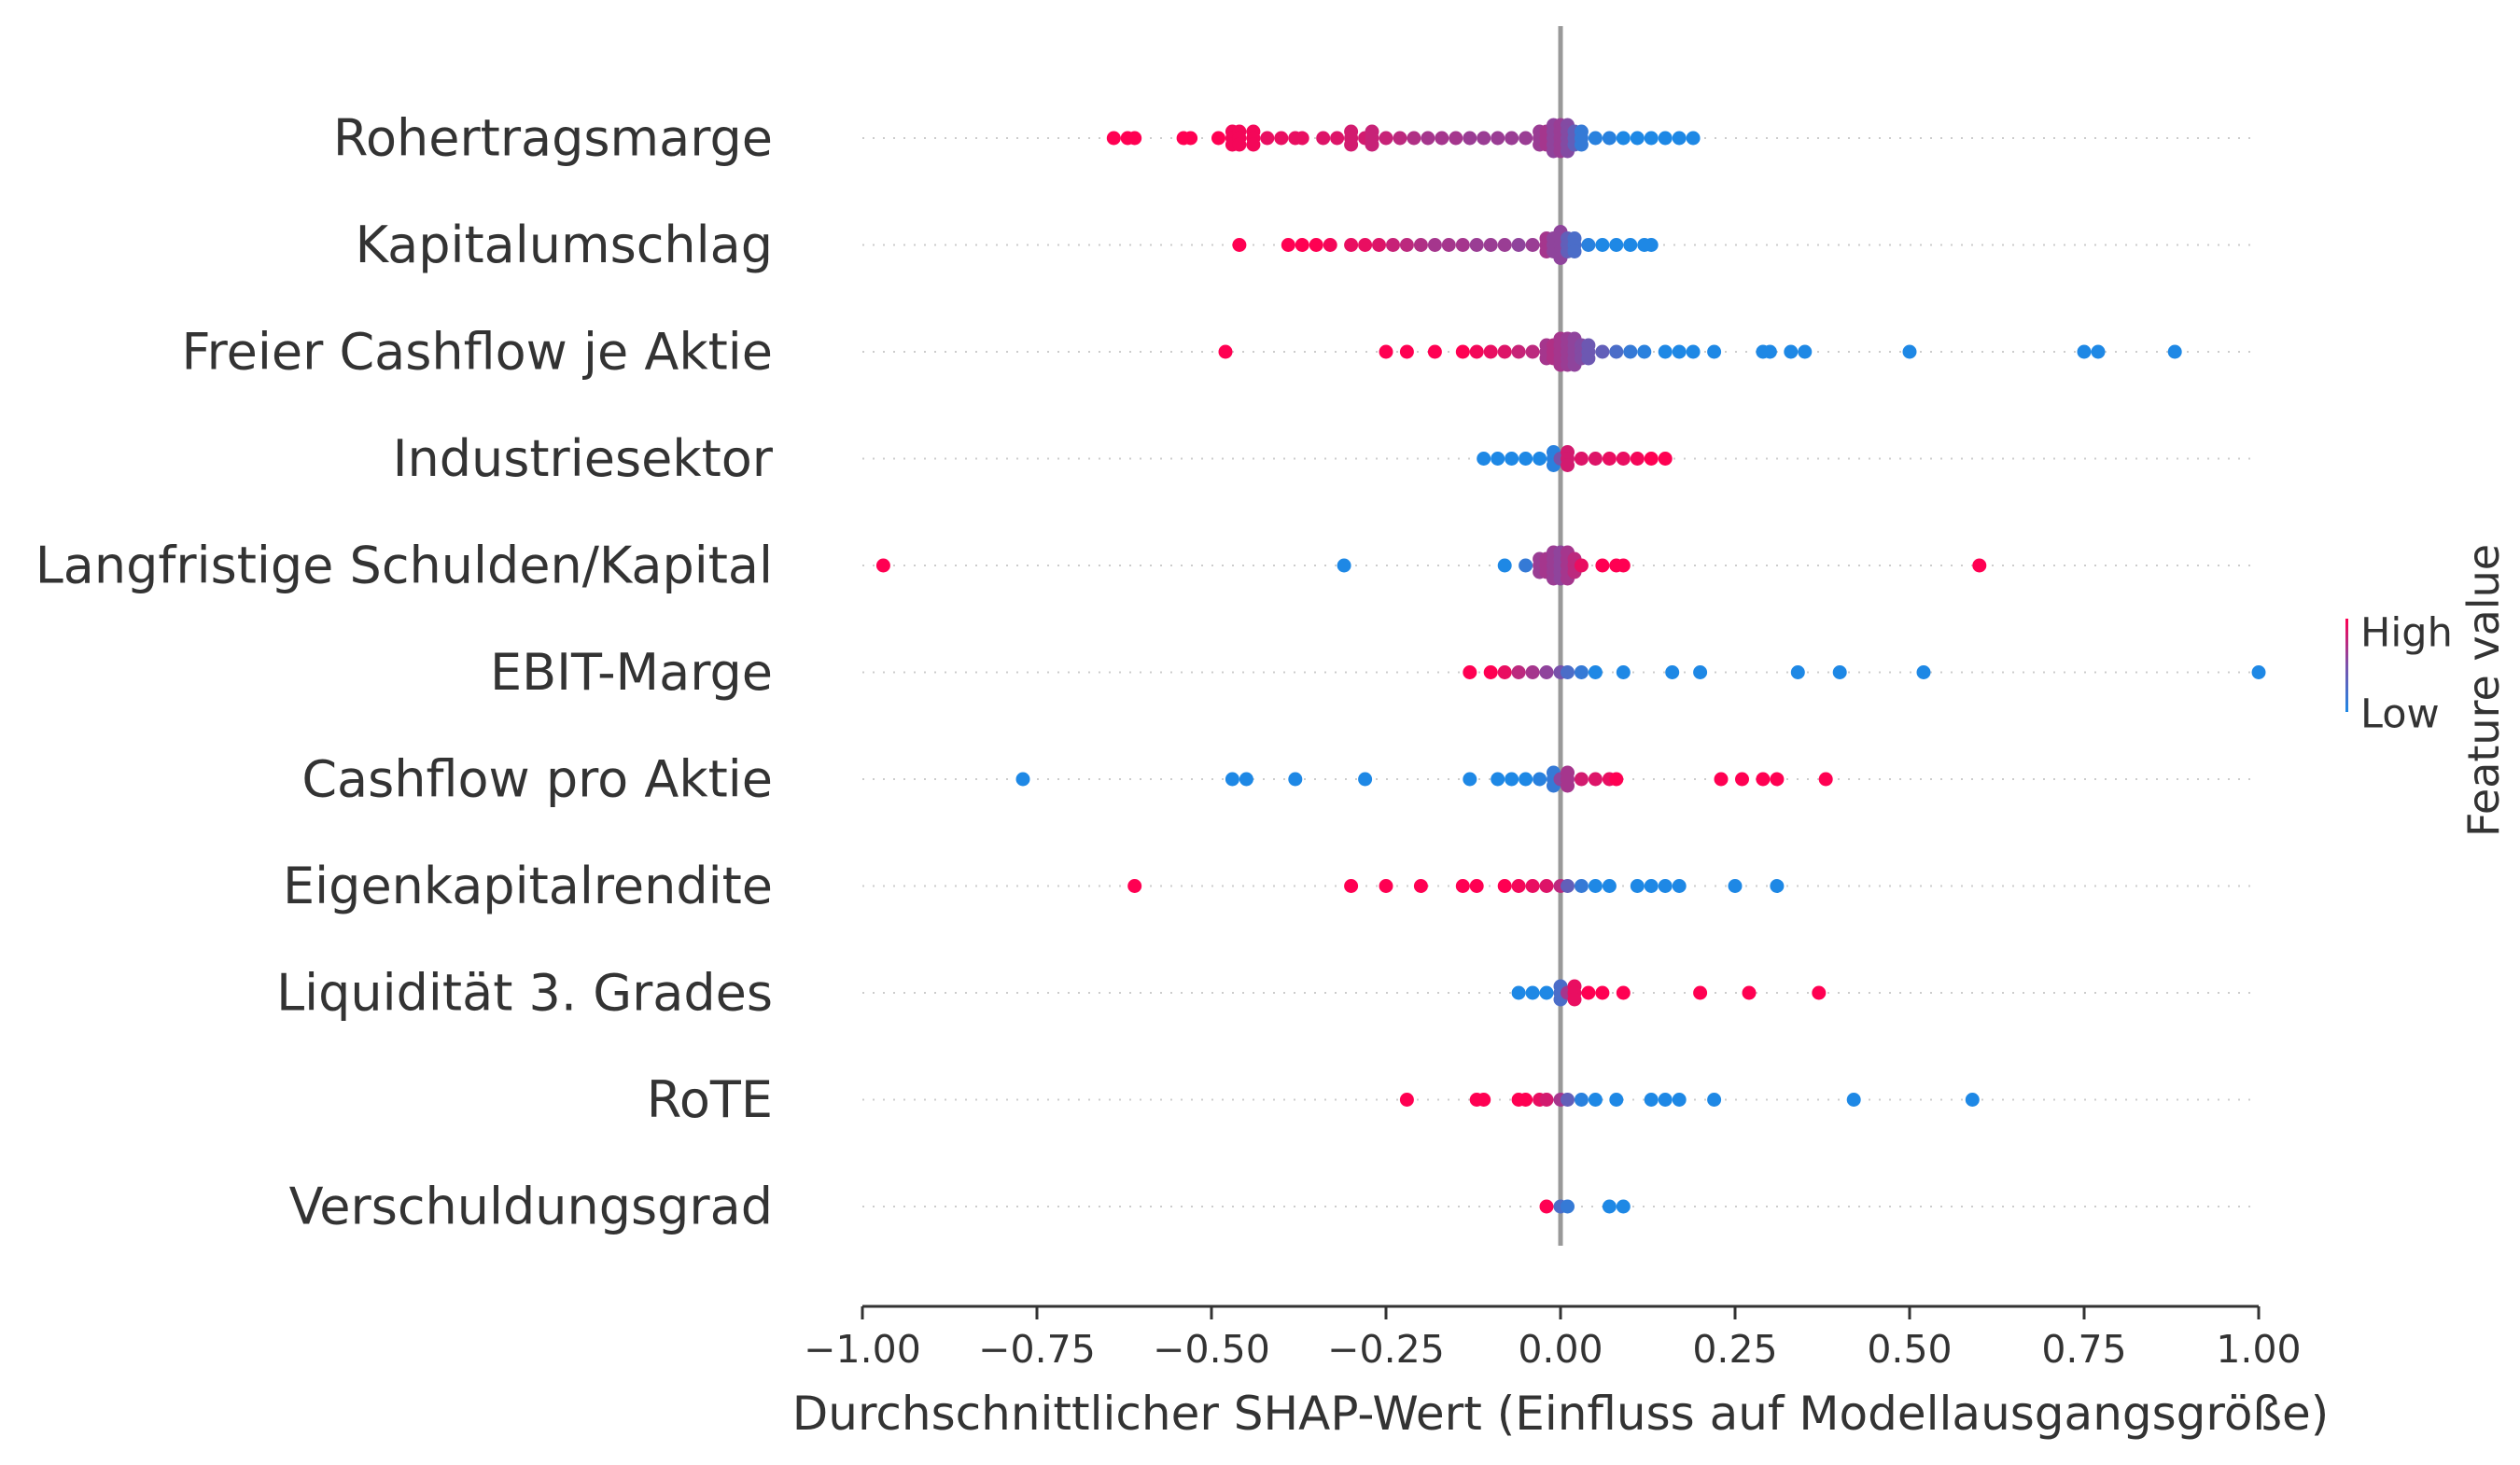 The image size is (2520, 1465). What do you see at coordinates (1560, 1349) in the screenshot?
I see `x-tick-label: 0.00` at bounding box center [1560, 1349].